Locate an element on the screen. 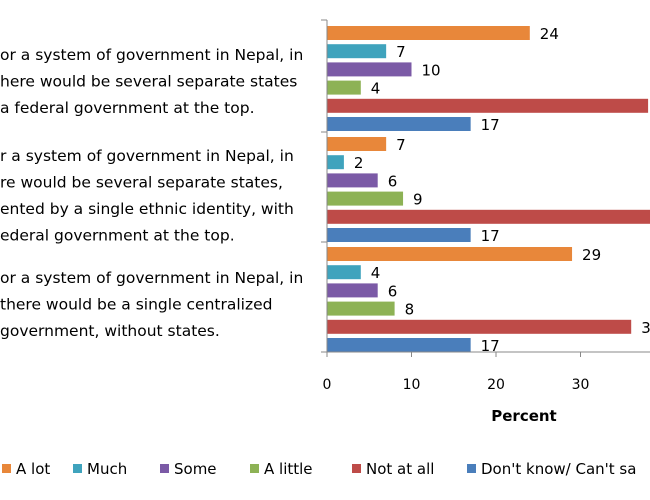 The height and width of the screenshot is (500, 650). legend-label: A lot is located at coordinates (33, 469).